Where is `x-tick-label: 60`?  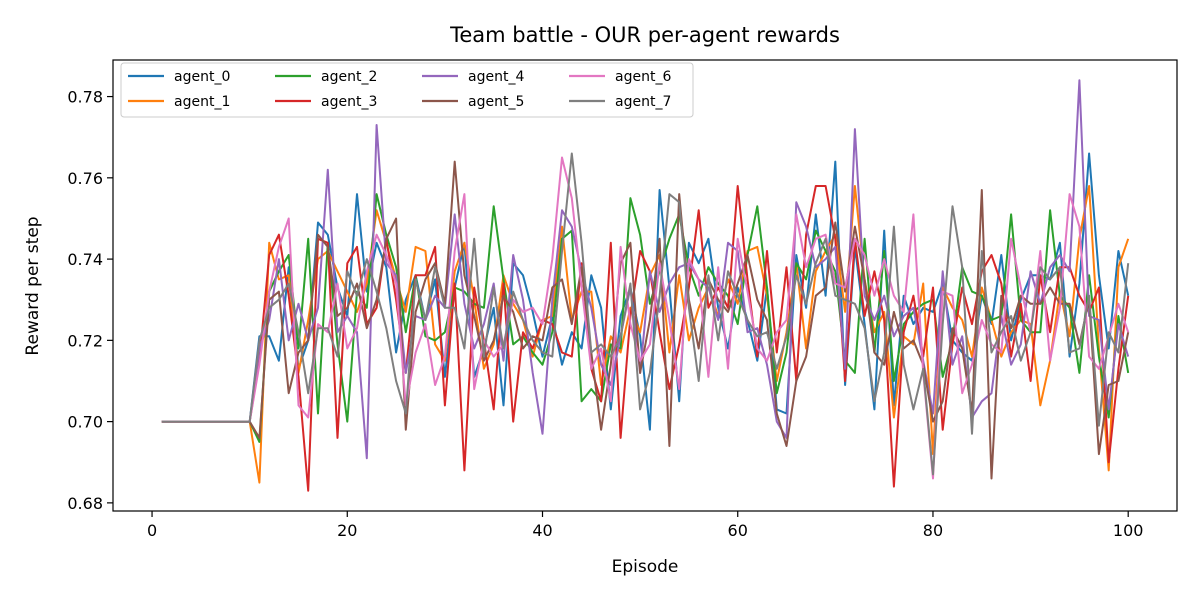
x-tick-label: 60 is located at coordinates (738, 530).